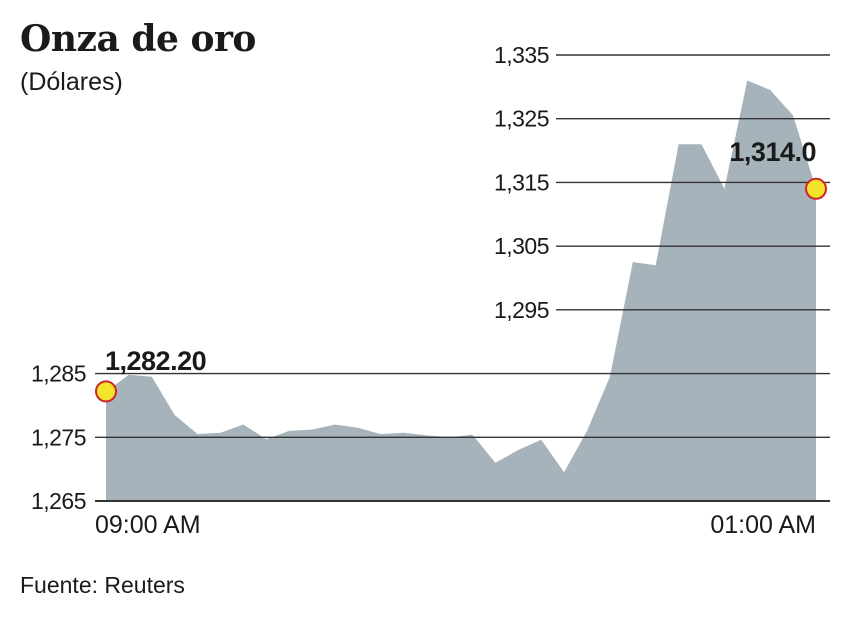 The width and height of the screenshot is (849, 620). What do you see at coordinates (521, 182) in the screenshot?
I see `y-tick-label: 1,315` at bounding box center [521, 182].